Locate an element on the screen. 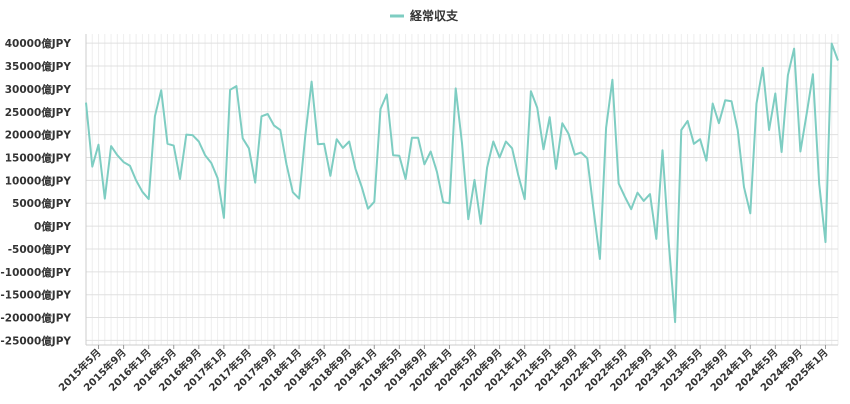 This screenshot has width=850, height=404. y-tick-label: 10000億JPY is located at coordinates (38, 180).